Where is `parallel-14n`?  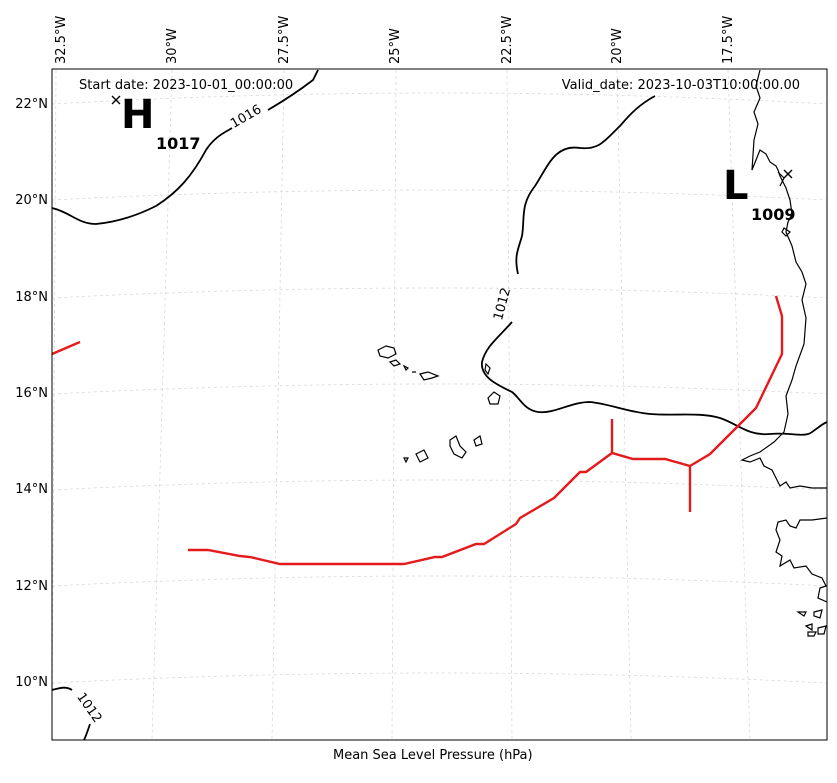 parallel-14n is located at coordinates (439, 485).